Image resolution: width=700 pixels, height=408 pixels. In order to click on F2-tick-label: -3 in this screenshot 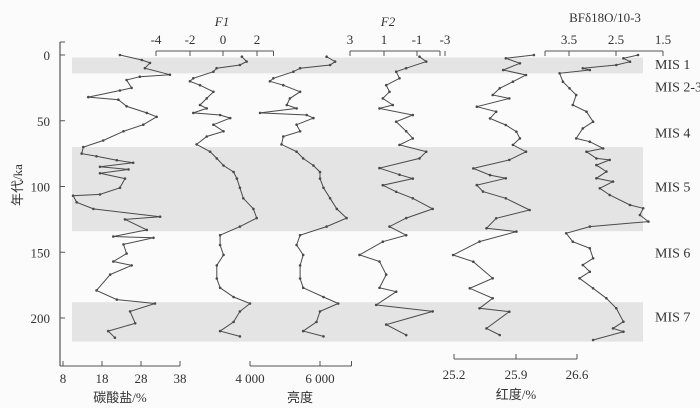, I will do `click(445, 39)`.